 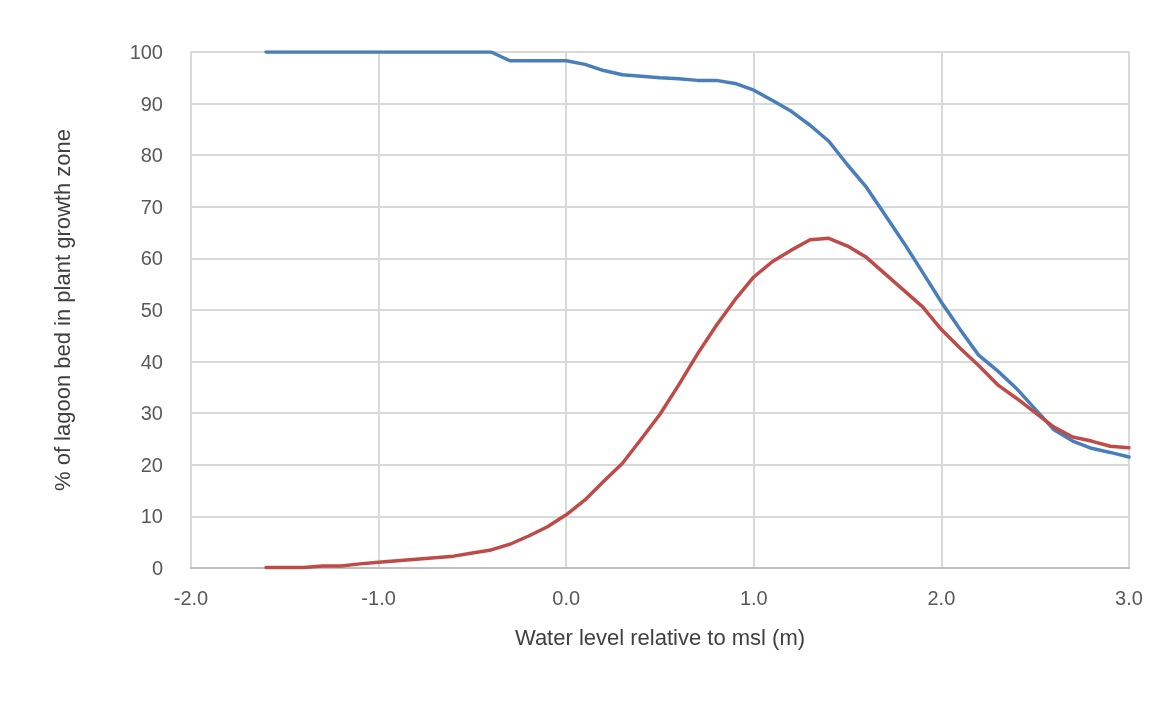 What do you see at coordinates (566, 598) in the screenshot?
I see `x-tick-label: 0.0` at bounding box center [566, 598].